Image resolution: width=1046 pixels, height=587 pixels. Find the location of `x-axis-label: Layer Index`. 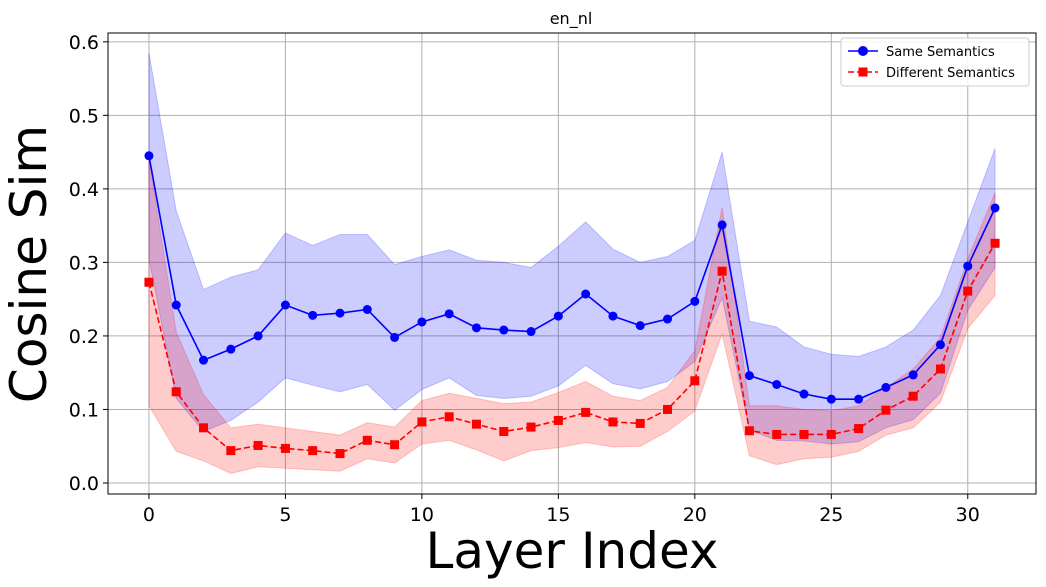

x-axis-label: Layer Index is located at coordinates (572, 551).